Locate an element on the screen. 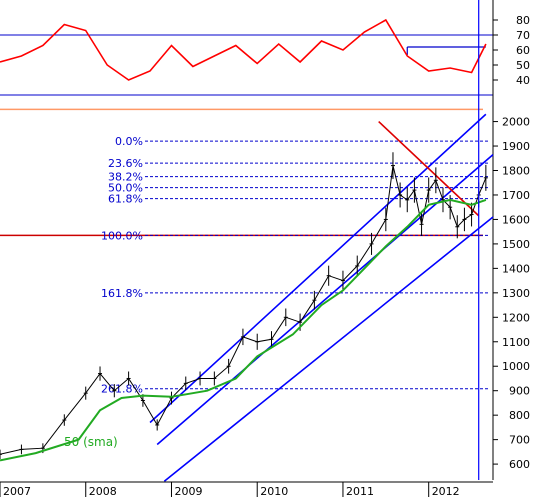  fibonacci-level-label: 161.8% is located at coordinates (122, 293).